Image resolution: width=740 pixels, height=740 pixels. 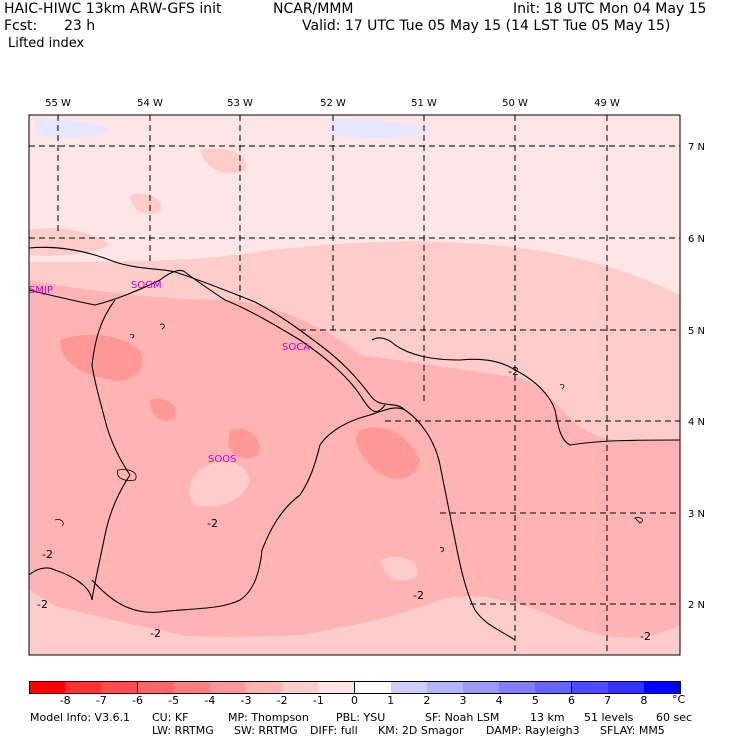 What do you see at coordinates (354, 700) in the screenshot?
I see `colorbar-label: 0` at bounding box center [354, 700].